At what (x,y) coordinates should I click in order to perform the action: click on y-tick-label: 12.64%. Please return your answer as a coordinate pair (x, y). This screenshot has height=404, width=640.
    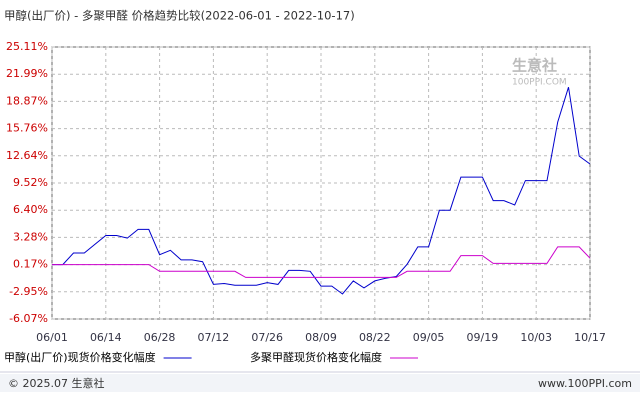
    Looking at the image, I should click on (27, 155).